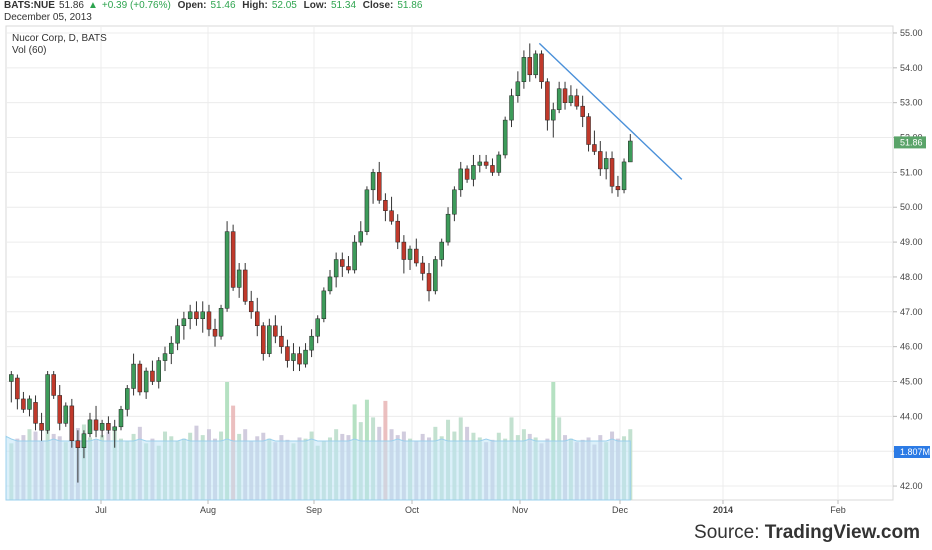 This screenshot has height=550, width=932. I want to click on volume-badge: 1.807M, so click(912, 452).